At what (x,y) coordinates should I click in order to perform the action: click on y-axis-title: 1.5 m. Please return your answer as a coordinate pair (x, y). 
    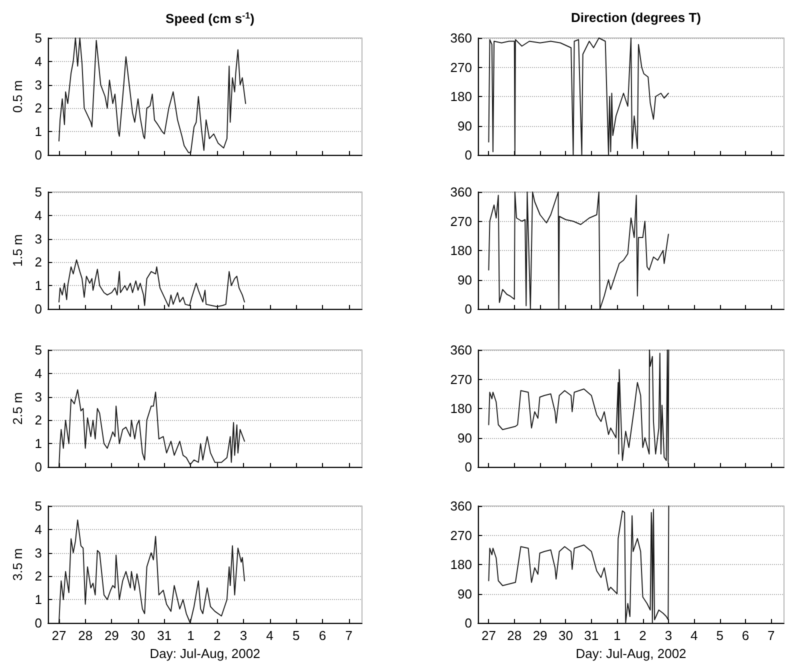
    Looking at the image, I should click on (17, 250).